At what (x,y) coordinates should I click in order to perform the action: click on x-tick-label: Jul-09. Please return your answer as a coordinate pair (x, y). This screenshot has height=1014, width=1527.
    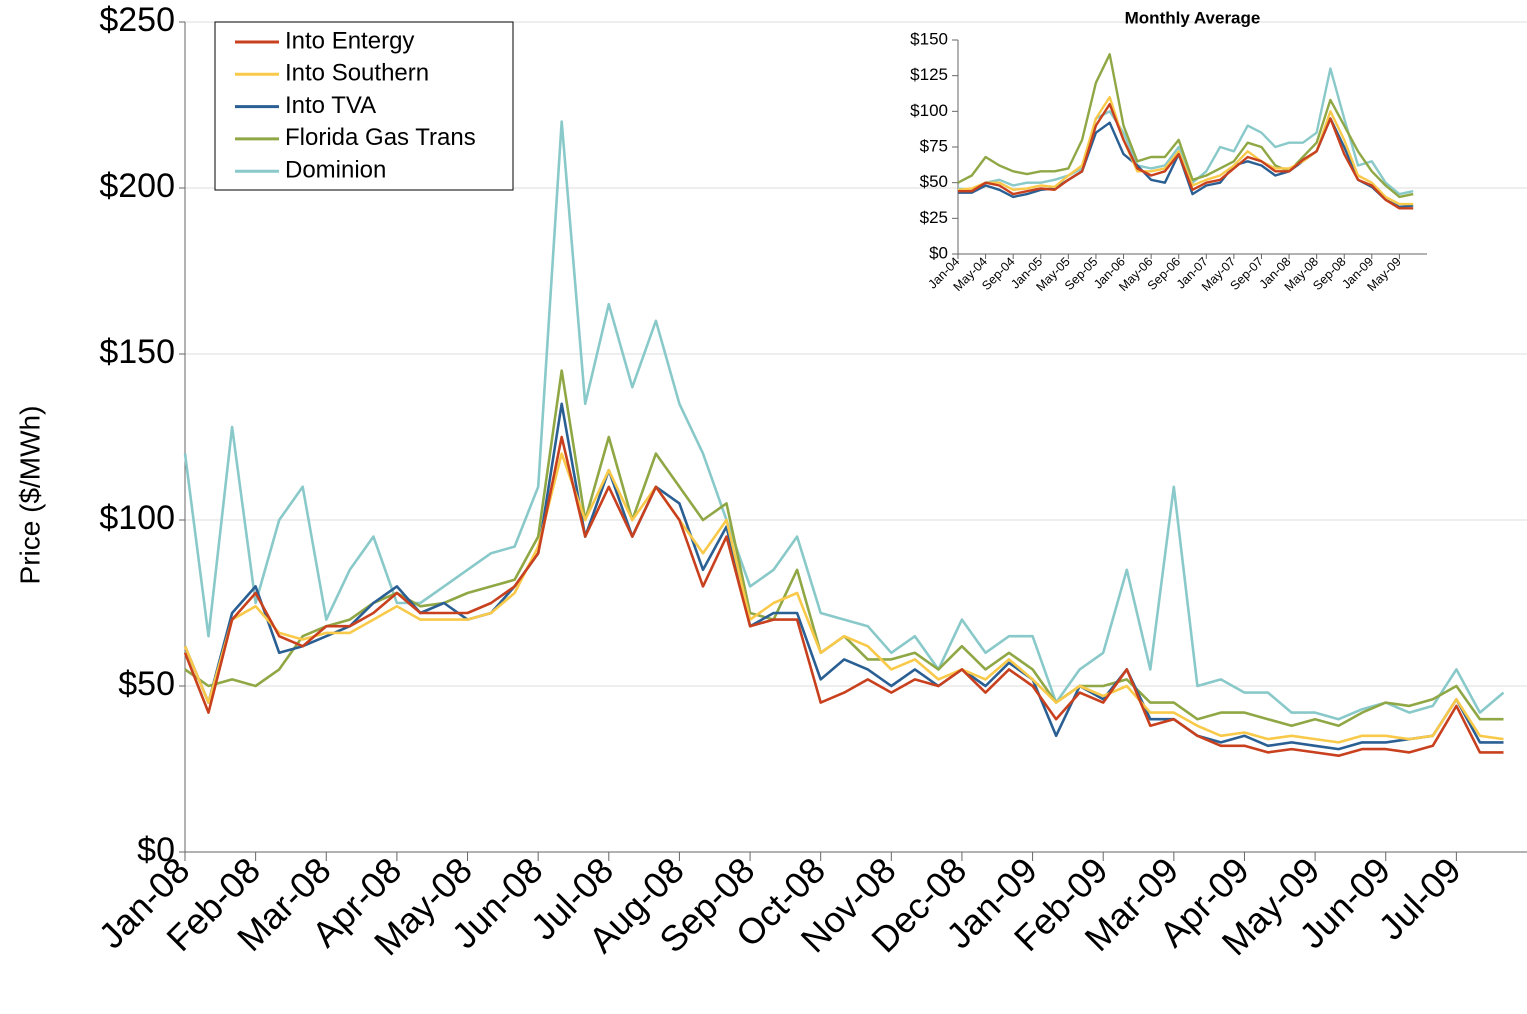
    Looking at the image, I should click on (1419, 898).